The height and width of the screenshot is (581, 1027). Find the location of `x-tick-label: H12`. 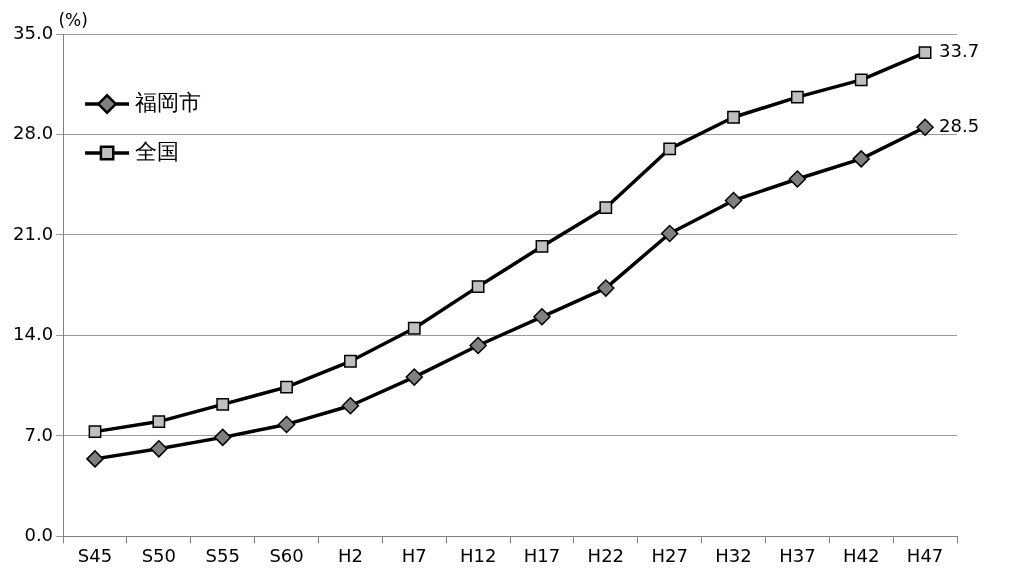

x-tick-label: H12 is located at coordinates (478, 555).